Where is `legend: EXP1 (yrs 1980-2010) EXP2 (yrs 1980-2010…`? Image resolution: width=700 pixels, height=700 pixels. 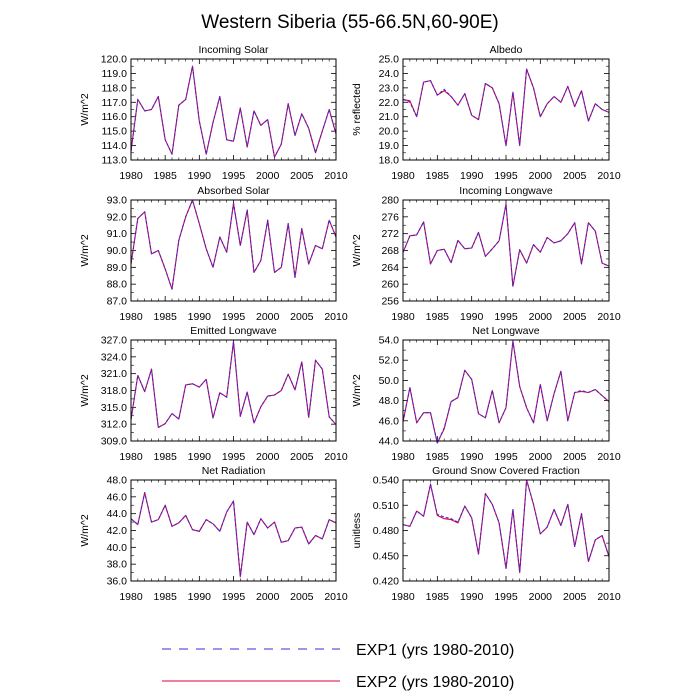
legend: EXP1 (yrs 1980-2010) EXP2 (yrs 1980-2010… is located at coordinates (338, 666).